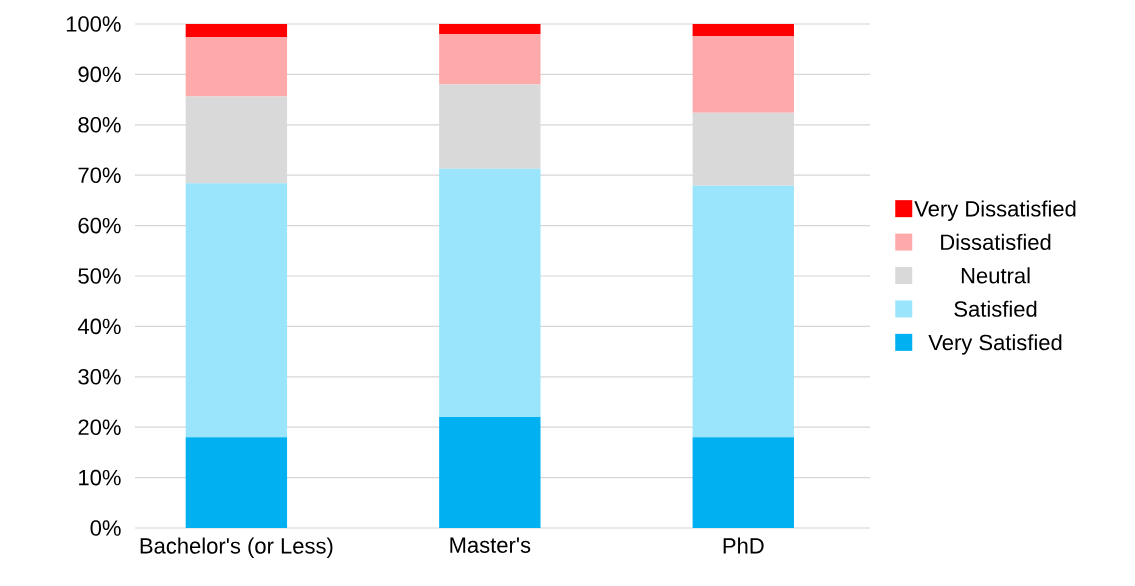  What do you see at coordinates (99, 377) in the screenshot?
I see `y-tick-label: 30%` at bounding box center [99, 377].